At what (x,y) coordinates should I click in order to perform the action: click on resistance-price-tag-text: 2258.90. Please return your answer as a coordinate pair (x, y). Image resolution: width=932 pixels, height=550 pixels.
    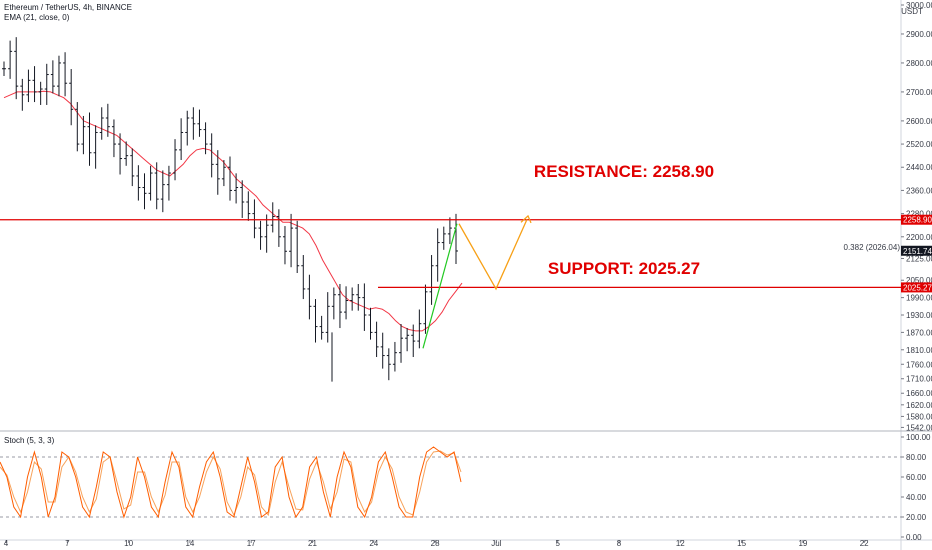
    Looking at the image, I should click on (917, 220).